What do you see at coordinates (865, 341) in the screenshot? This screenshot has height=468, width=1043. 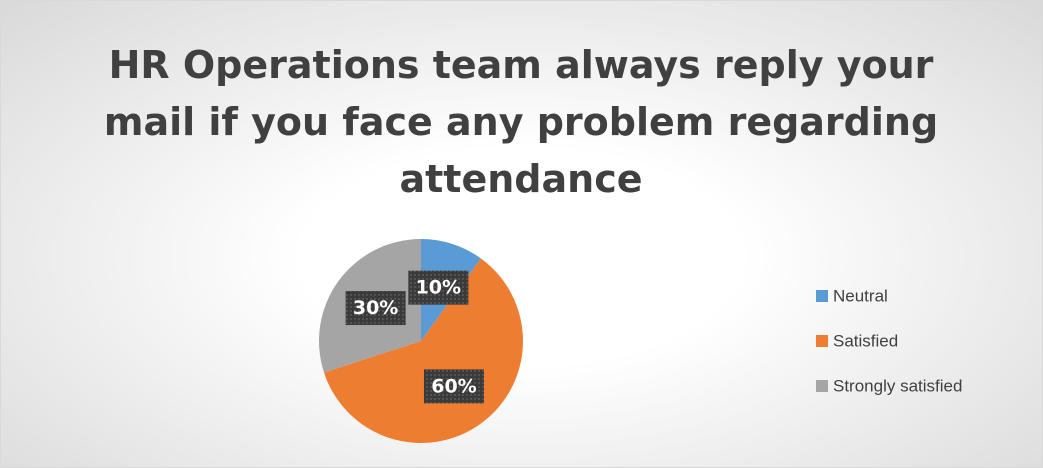 I see `legend-label: Satisfied` at bounding box center [865, 341].